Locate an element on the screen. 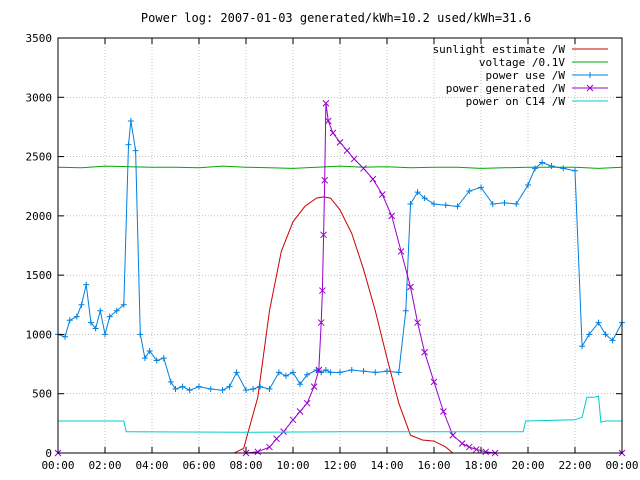 Image resolution: width=640 pixels, height=480 pixels. x-tick-label: 04:00 is located at coordinates (151, 465).